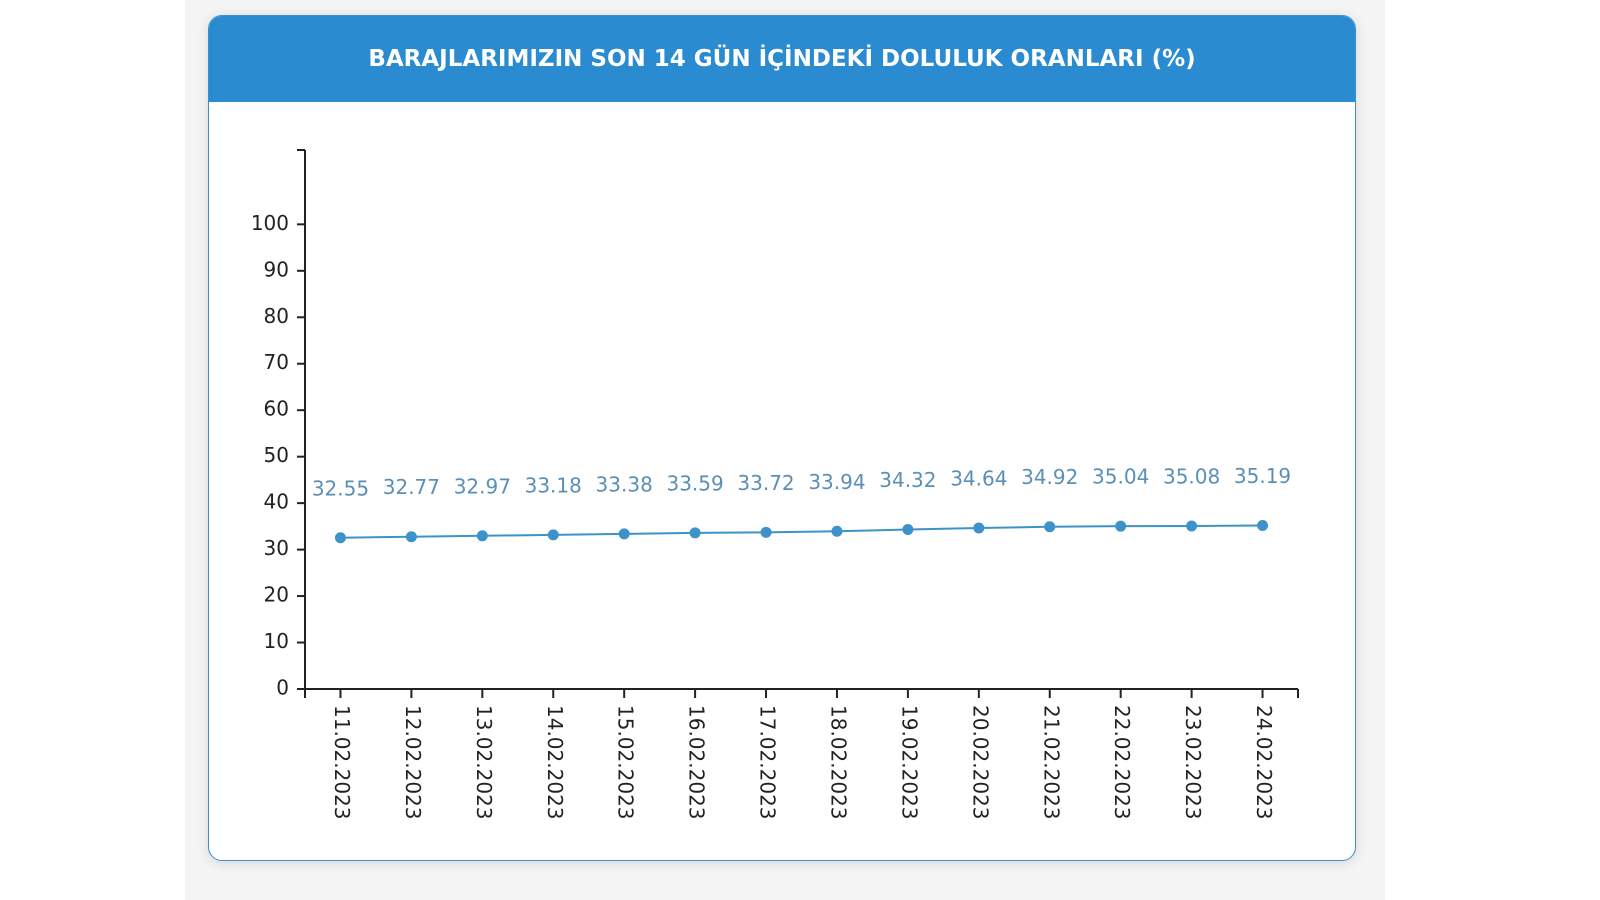 This screenshot has width=1600, height=900. I want to click on y-tick-label: 0, so click(282, 688).